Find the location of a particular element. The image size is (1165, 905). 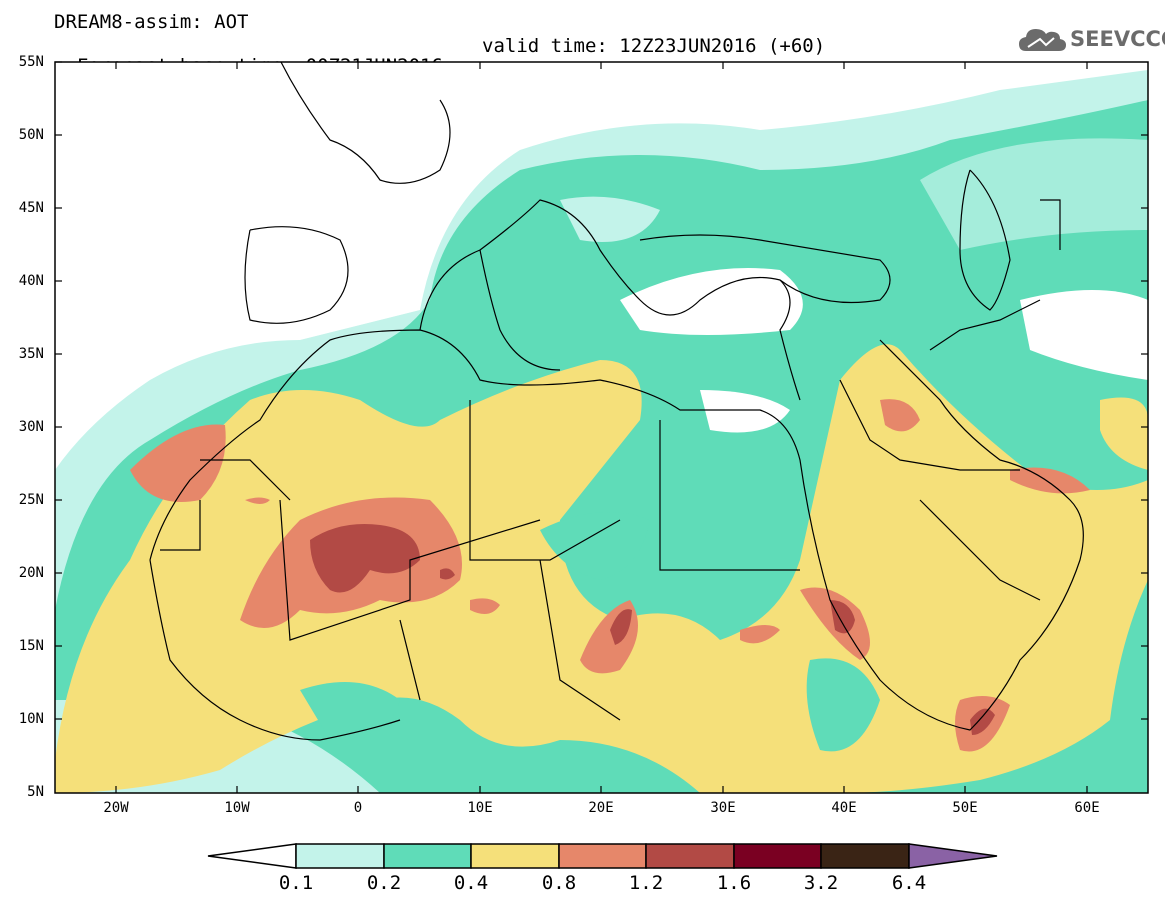

colorbar-label: 0.2 is located at coordinates (384, 883).